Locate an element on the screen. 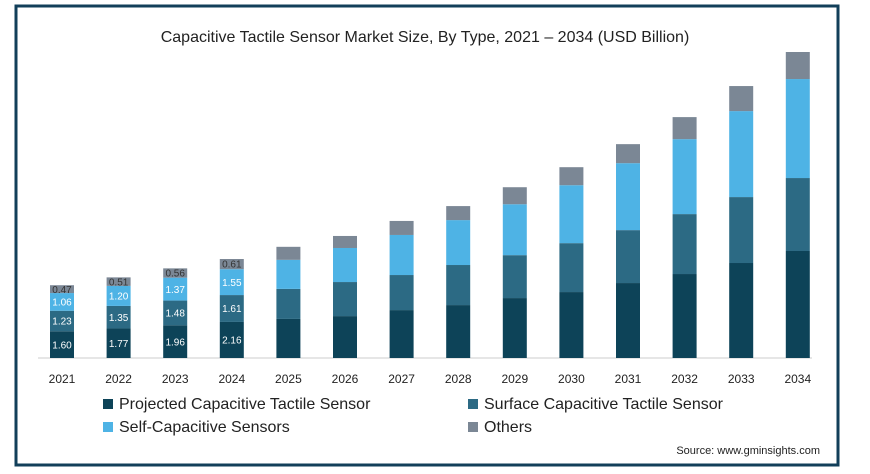 The image size is (870, 474). value-label: 1.60 is located at coordinates (62, 345).